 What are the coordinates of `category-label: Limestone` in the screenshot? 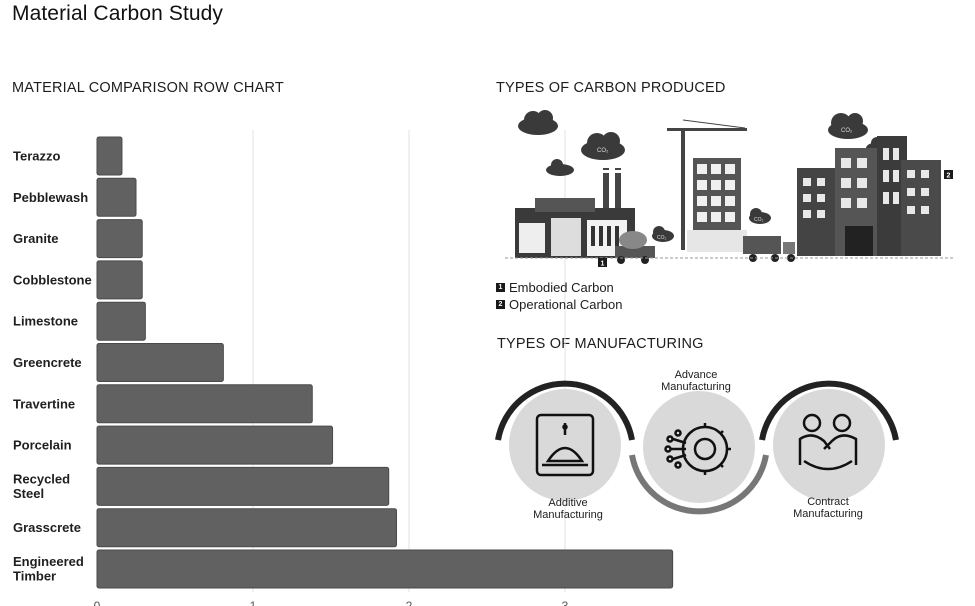 It's located at (45, 321).